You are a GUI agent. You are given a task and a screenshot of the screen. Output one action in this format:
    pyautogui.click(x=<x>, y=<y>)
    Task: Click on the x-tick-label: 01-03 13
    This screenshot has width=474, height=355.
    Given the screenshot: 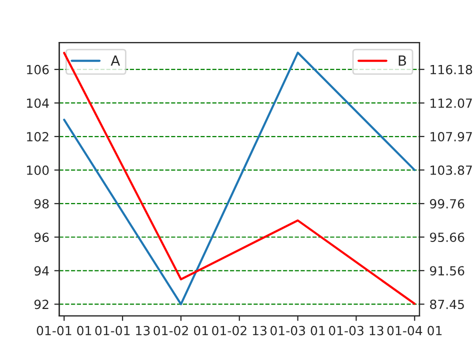 What is the action you would take?
    pyautogui.click(x=356, y=331)
    